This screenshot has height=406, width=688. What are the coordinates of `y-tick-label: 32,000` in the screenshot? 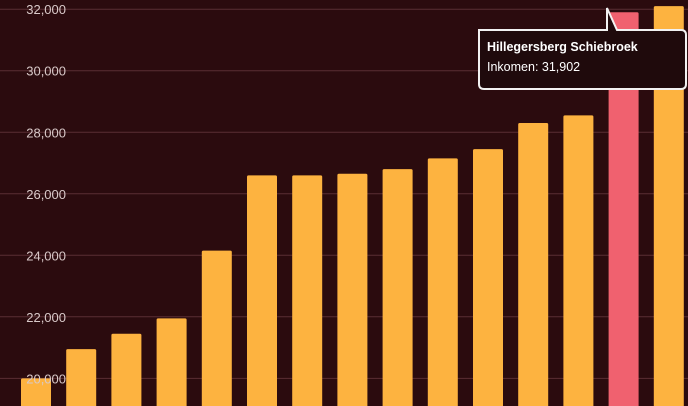 It's located at (46, 9).